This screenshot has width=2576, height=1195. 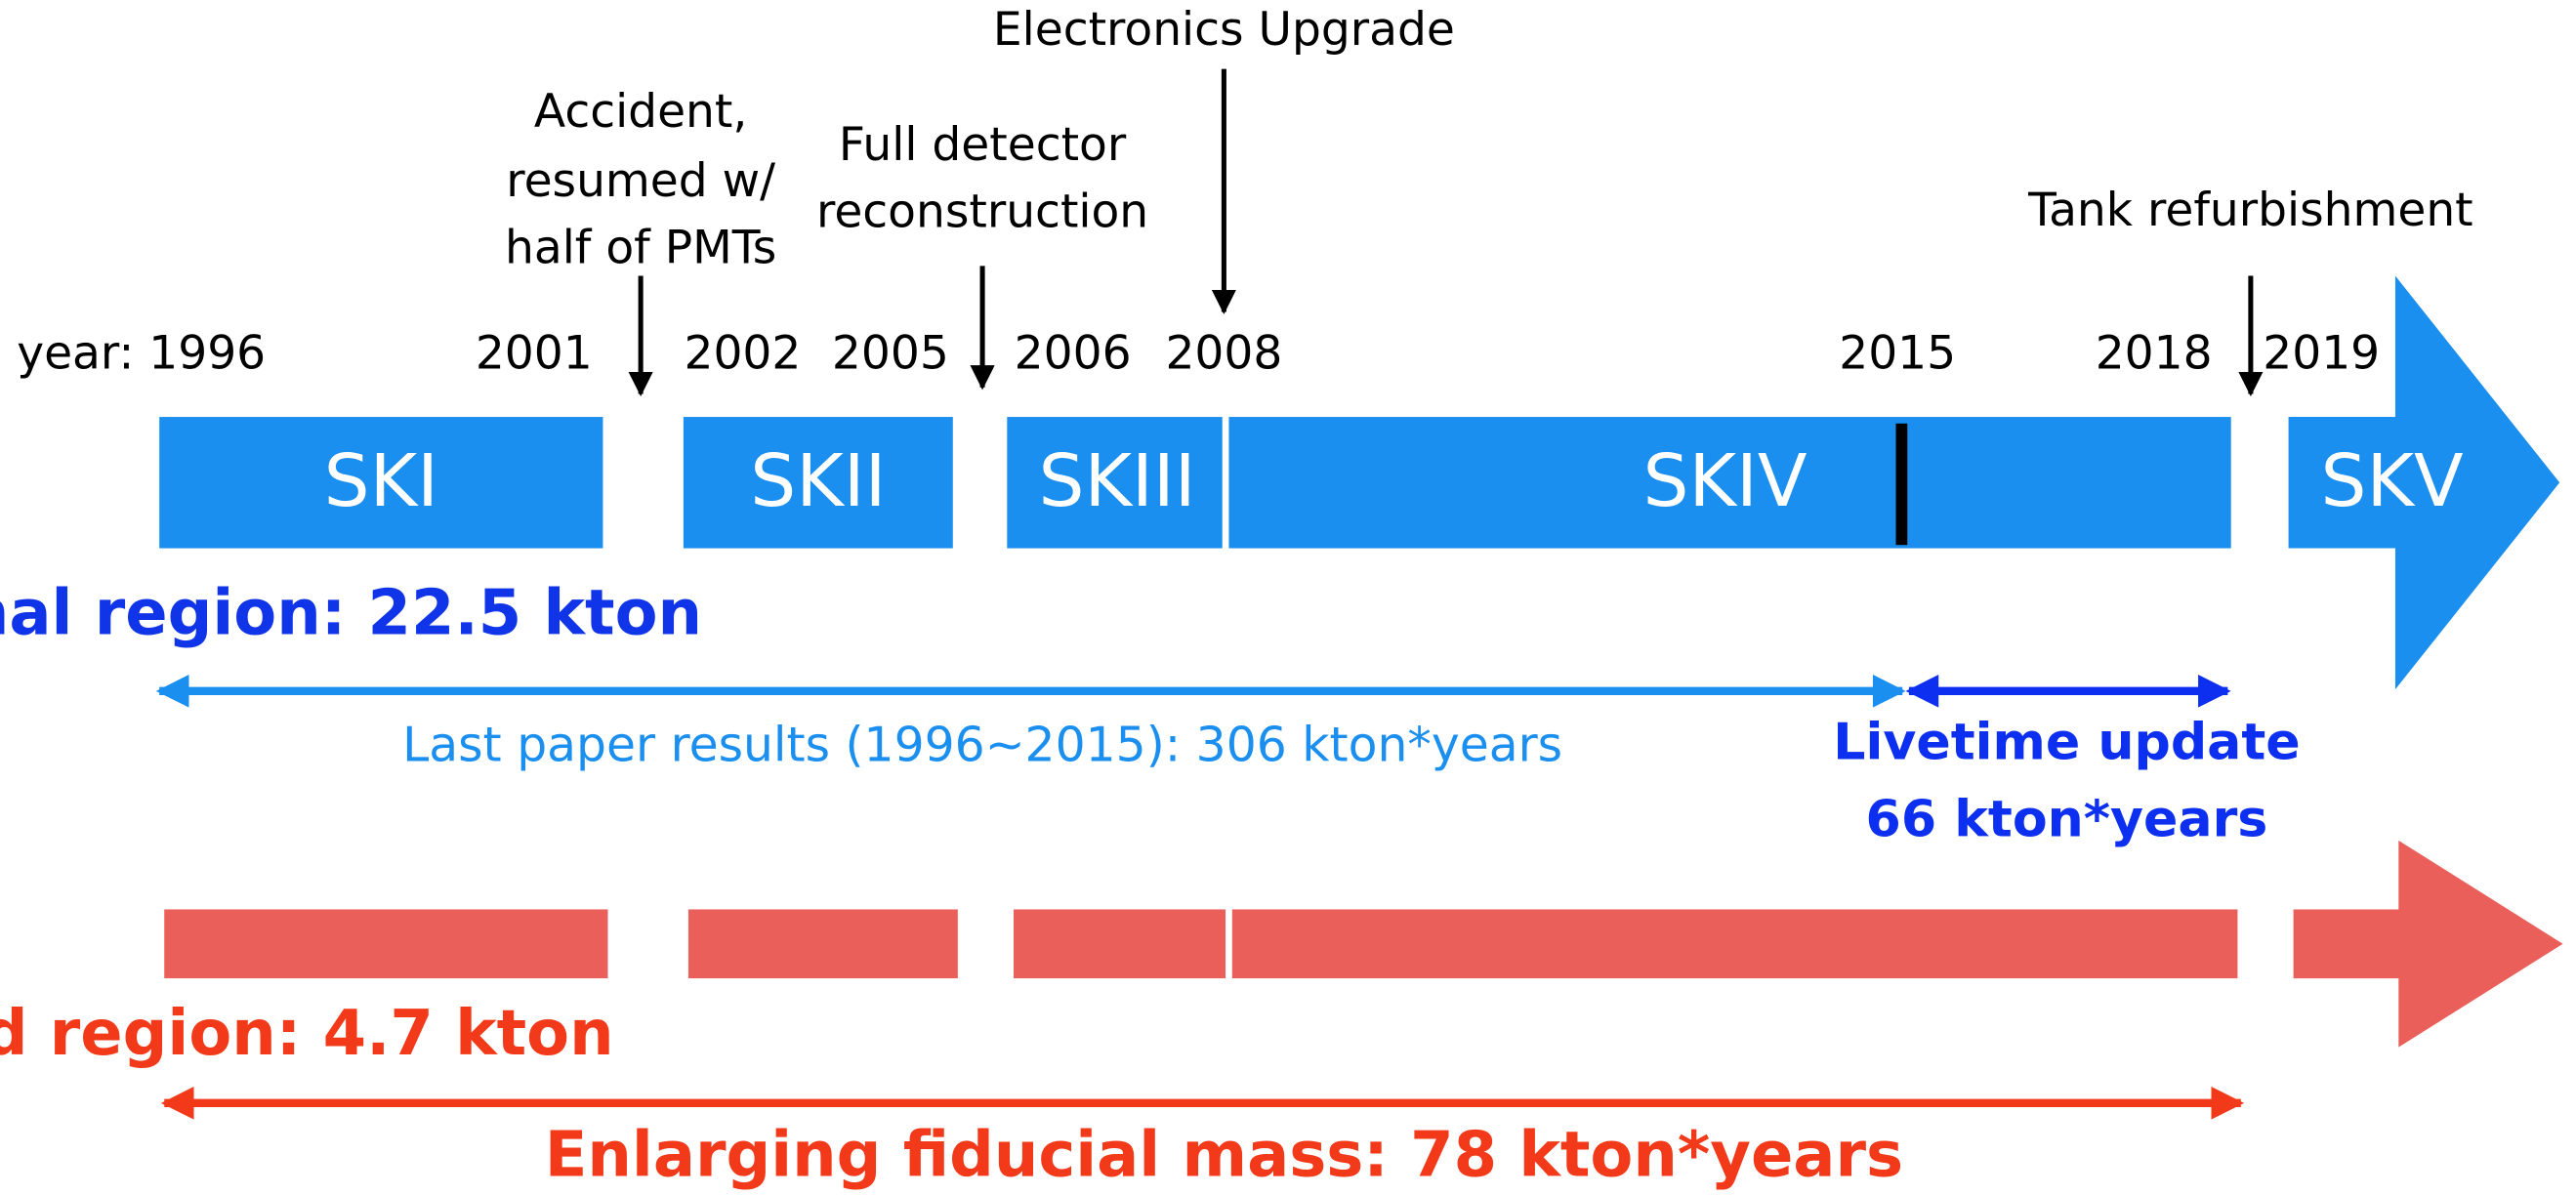 What do you see at coordinates (982, 212) in the screenshot?
I see `annotation: reconstruction` at bounding box center [982, 212].